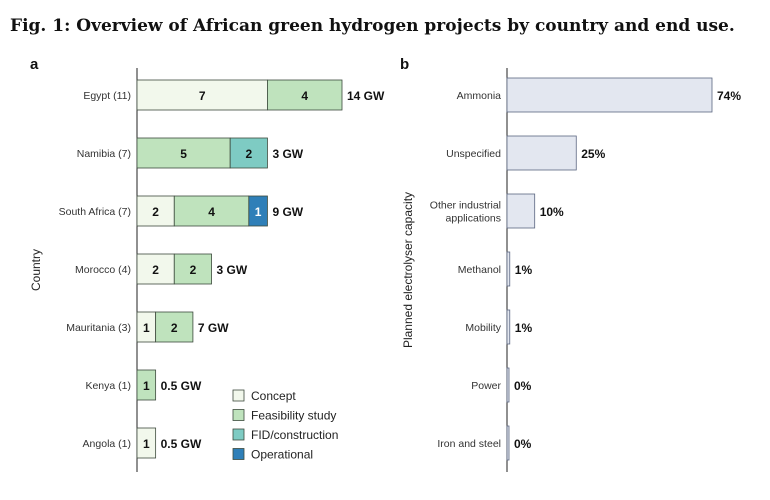 This screenshot has height=500, width=770. Describe the element at coordinates (404, 64) in the screenshot. I see `panel-b-label: b` at that location.